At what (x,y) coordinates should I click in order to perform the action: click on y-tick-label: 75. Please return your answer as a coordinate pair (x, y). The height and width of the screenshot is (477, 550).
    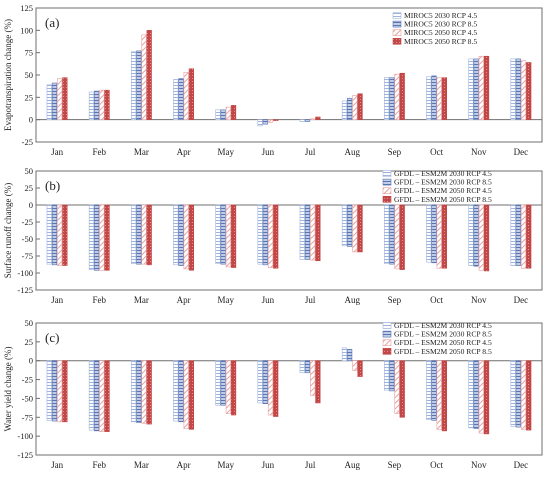
    Looking at the image, I should click on (29, 53).